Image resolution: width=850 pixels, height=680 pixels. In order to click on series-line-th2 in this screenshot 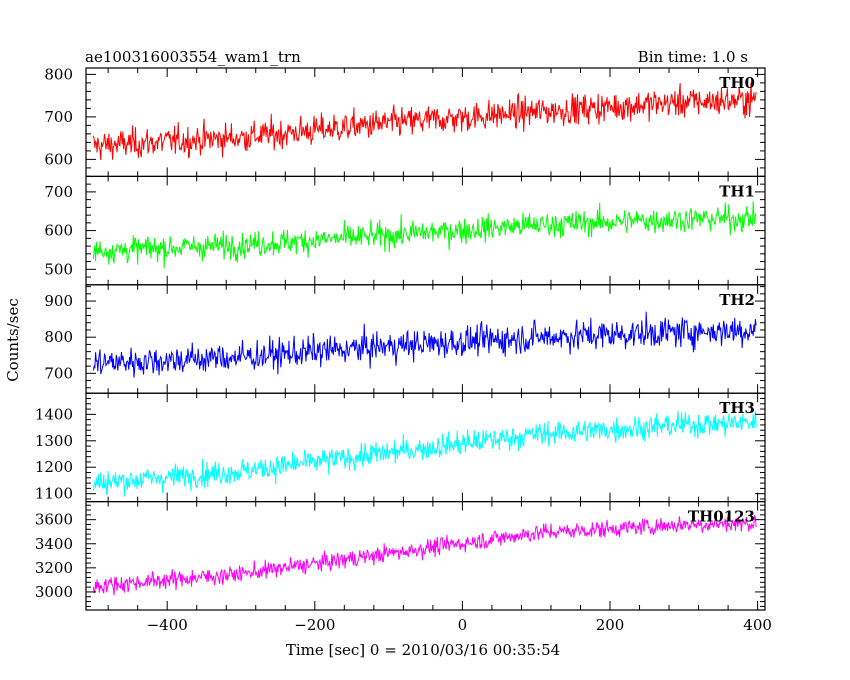, I will do `click(424, 344)`.